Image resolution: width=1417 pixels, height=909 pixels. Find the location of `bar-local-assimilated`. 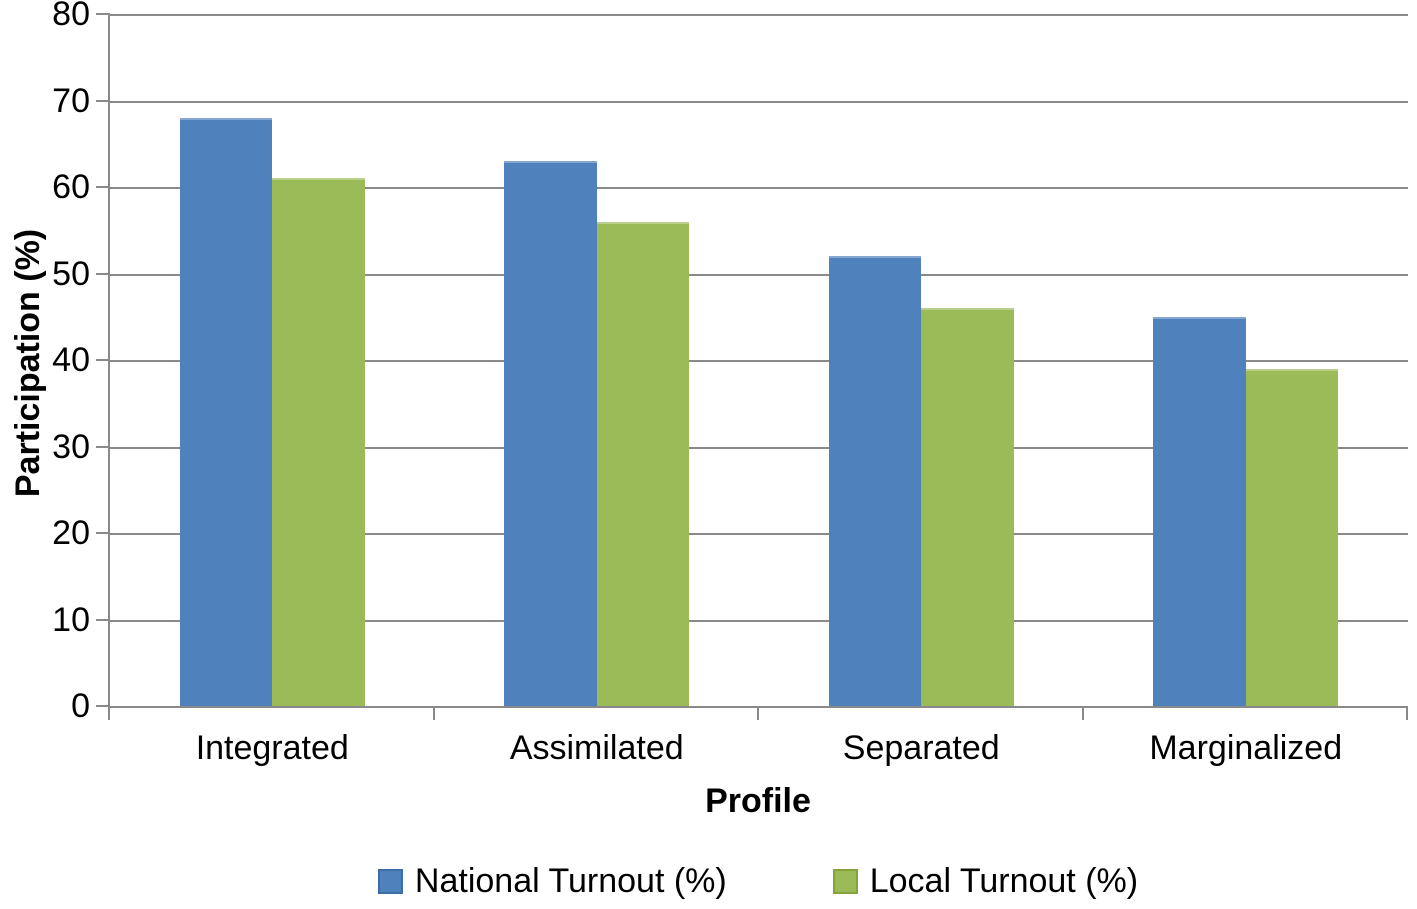

bar-local-assimilated is located at coordinates (643, 463).